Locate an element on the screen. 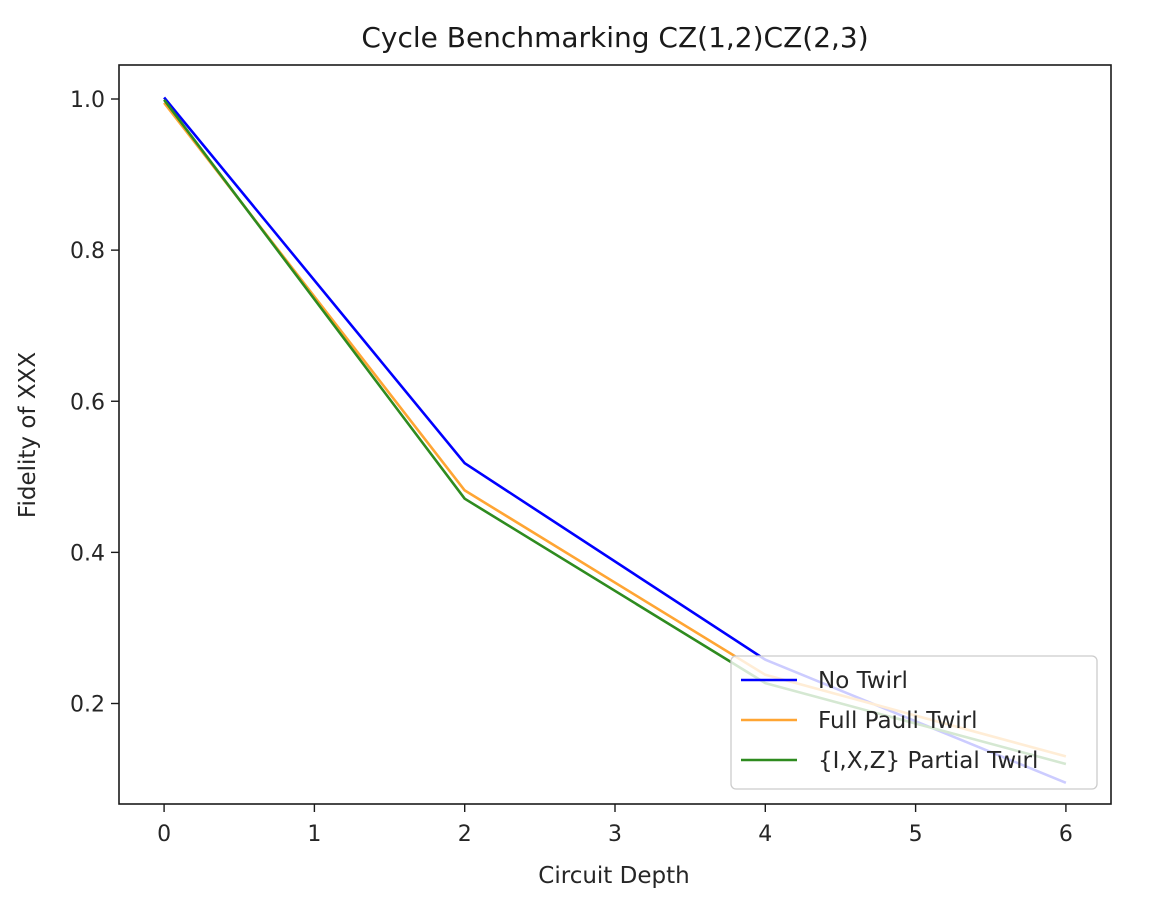 Image resolution: width=1172 pixels, height=902 pixels. x-axis: 0 1 2 3 4 5 6 is located at coordinates (615, 825).